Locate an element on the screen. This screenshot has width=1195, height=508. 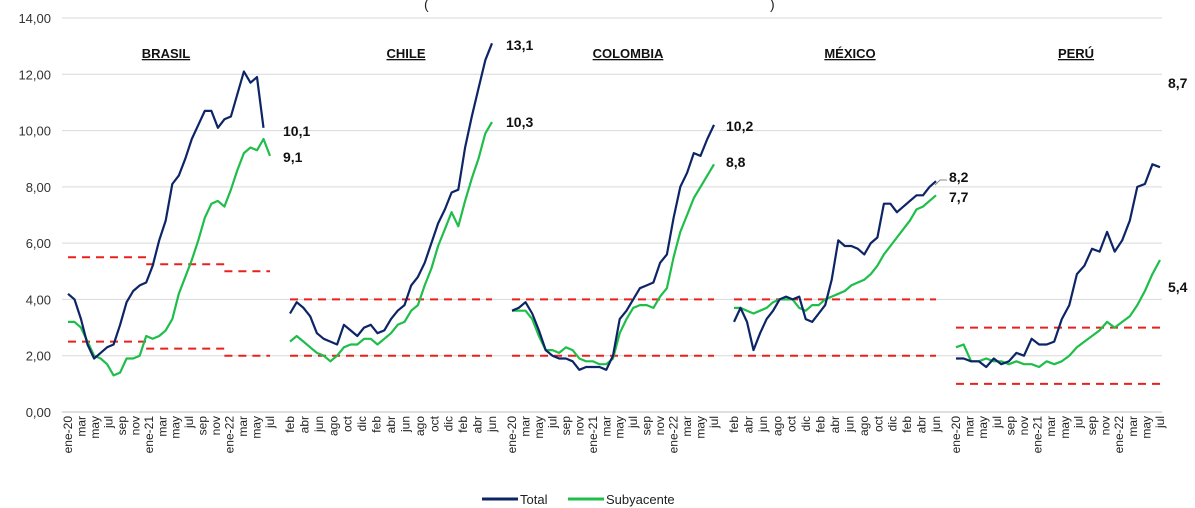
panel-title: COLOMBIA is located at coordinates (628, 53).